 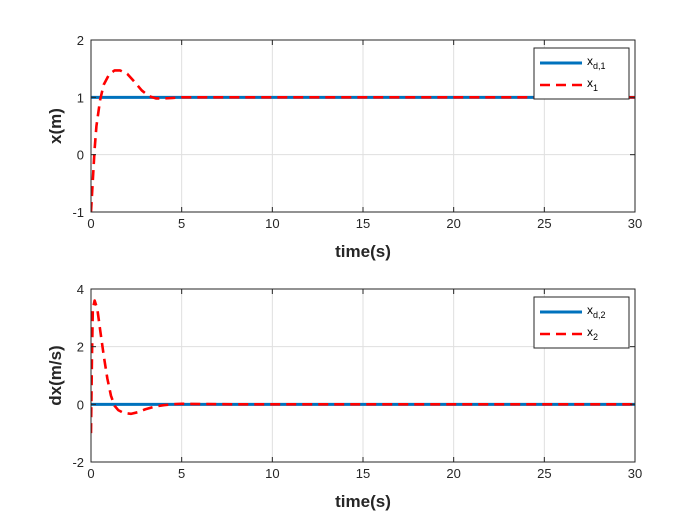 I want to click on legend-label-subscript: 1, so click(x=595, y=88).